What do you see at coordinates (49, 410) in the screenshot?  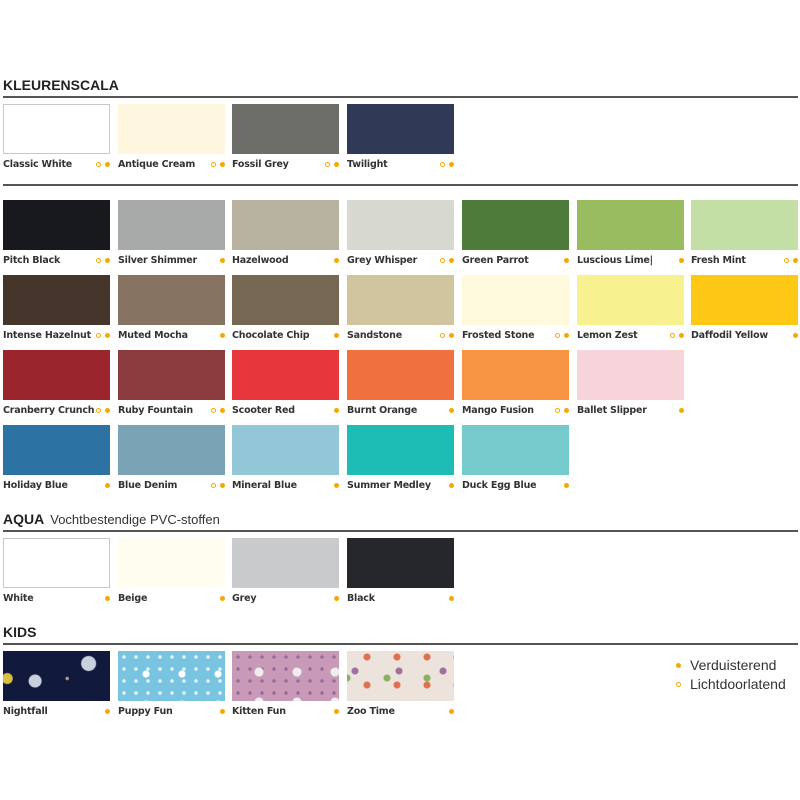 I see `swatch-name: Cranberry Crunch` at bounding box center [49, 410].